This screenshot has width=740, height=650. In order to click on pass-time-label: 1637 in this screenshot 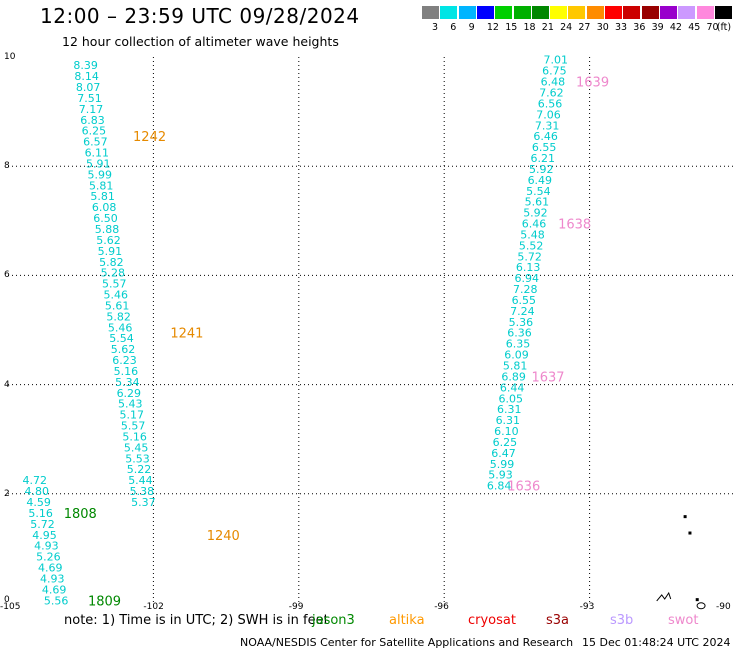, I will do `click(547, 377)`.